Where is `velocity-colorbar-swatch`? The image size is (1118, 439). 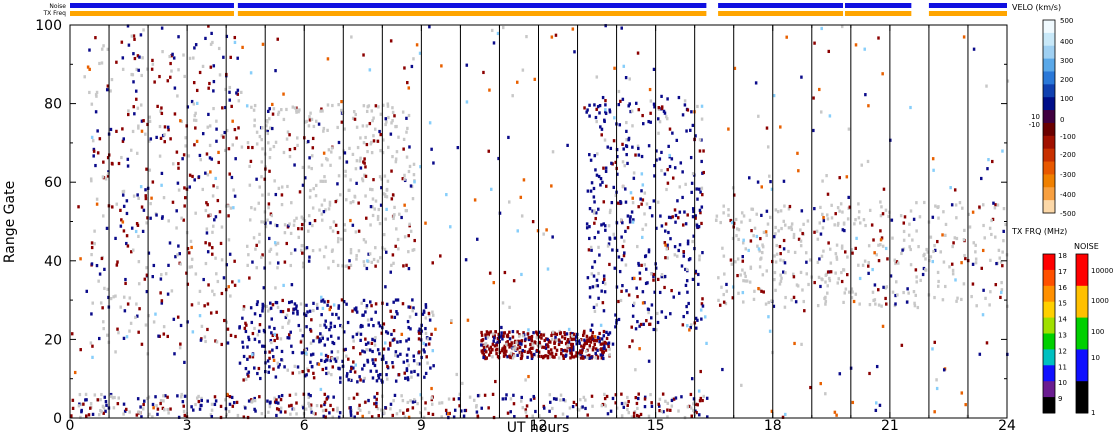 velocity-colorbar-swatch is located at coordinates (1049, 181).